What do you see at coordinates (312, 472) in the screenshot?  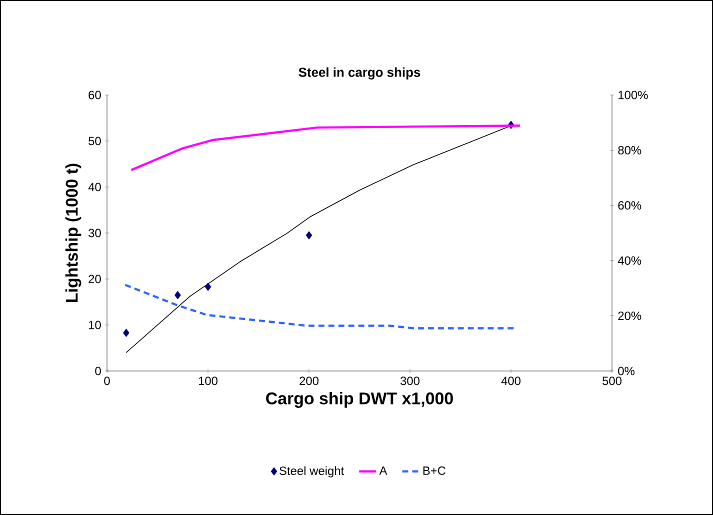 I see `legend-label: Steel weight` at bounding box center [312, 472].